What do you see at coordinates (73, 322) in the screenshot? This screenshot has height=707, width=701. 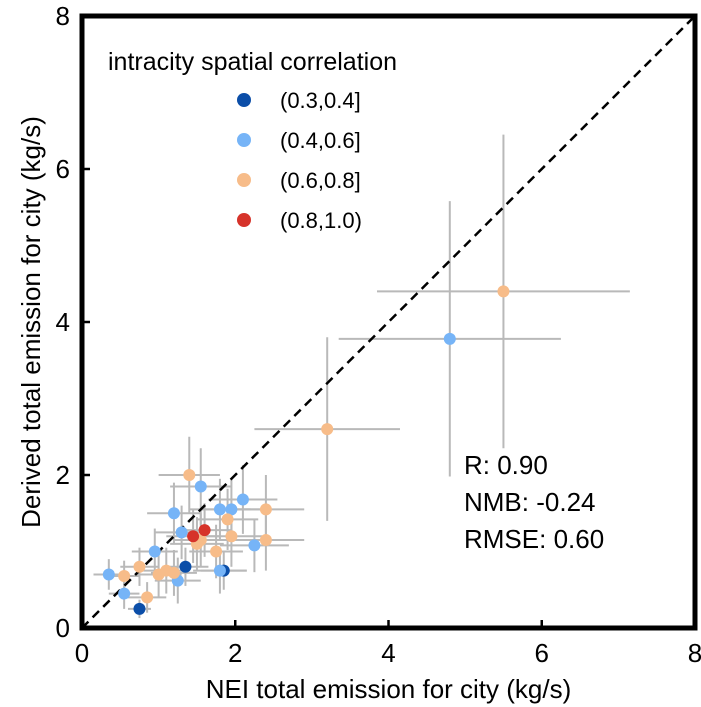 I see `y-axis-ticks: 0 2 4 6 8` at bounding box center [73, 322].